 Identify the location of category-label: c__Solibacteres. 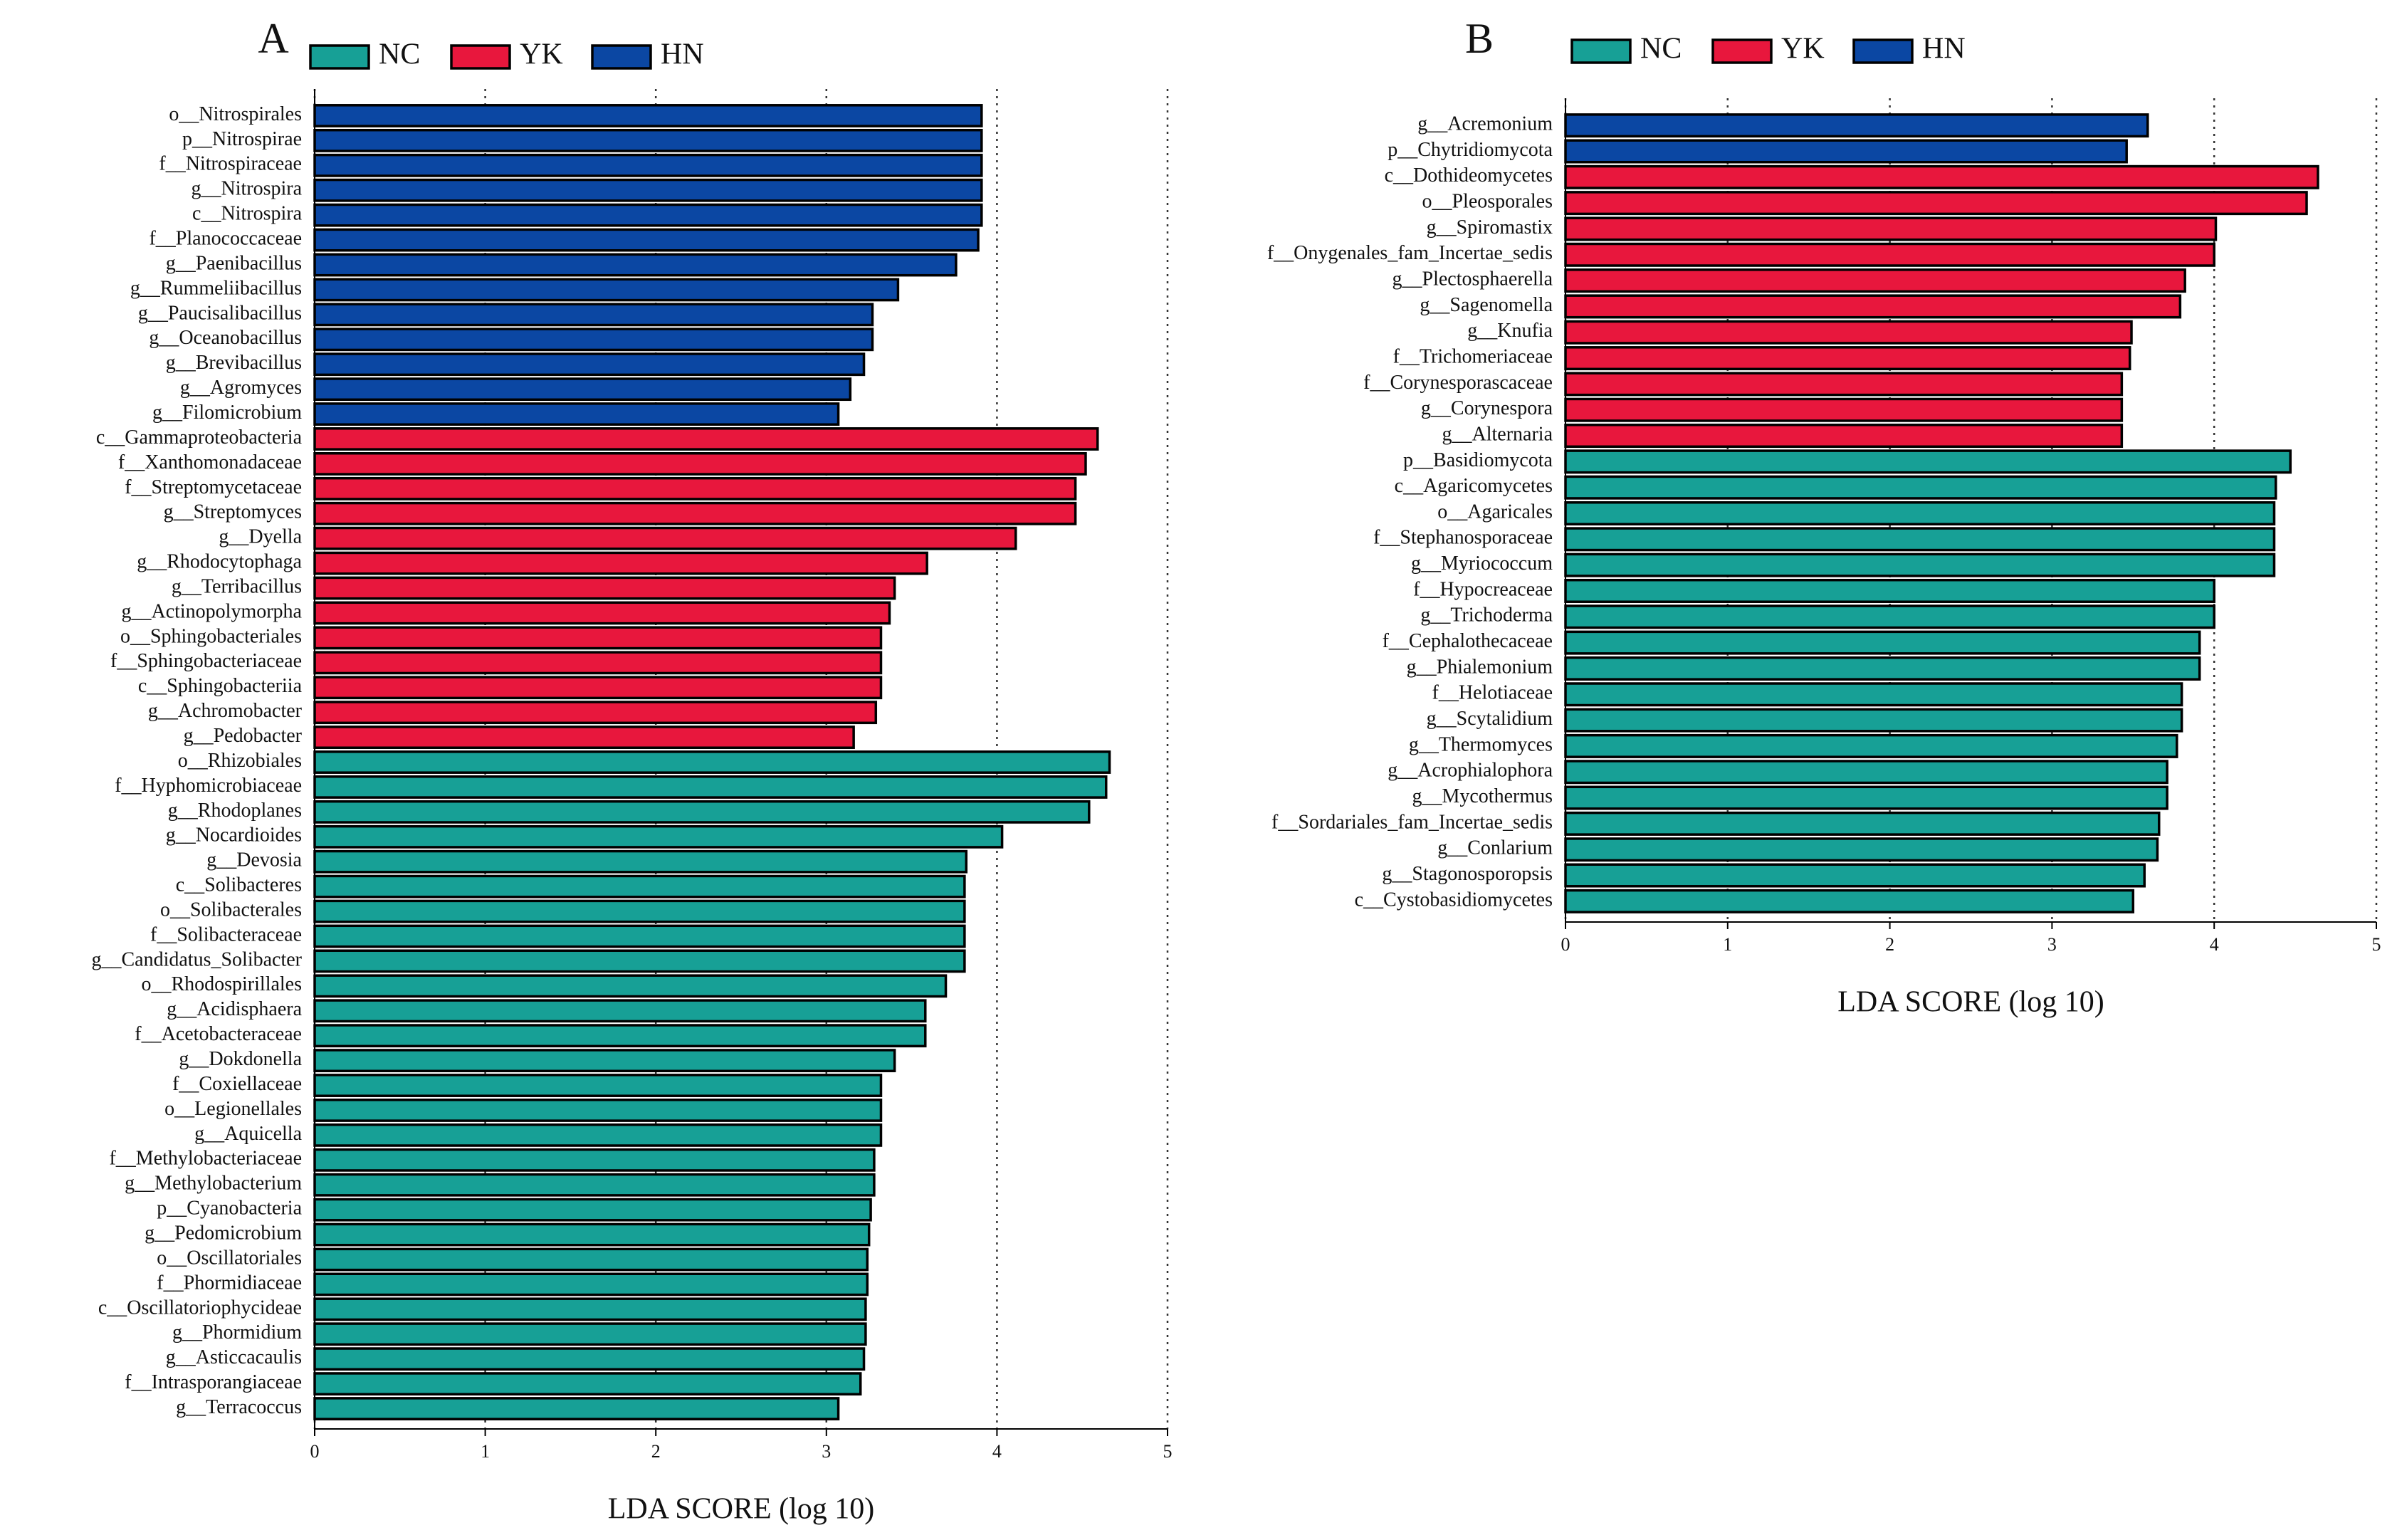
(239, 885).